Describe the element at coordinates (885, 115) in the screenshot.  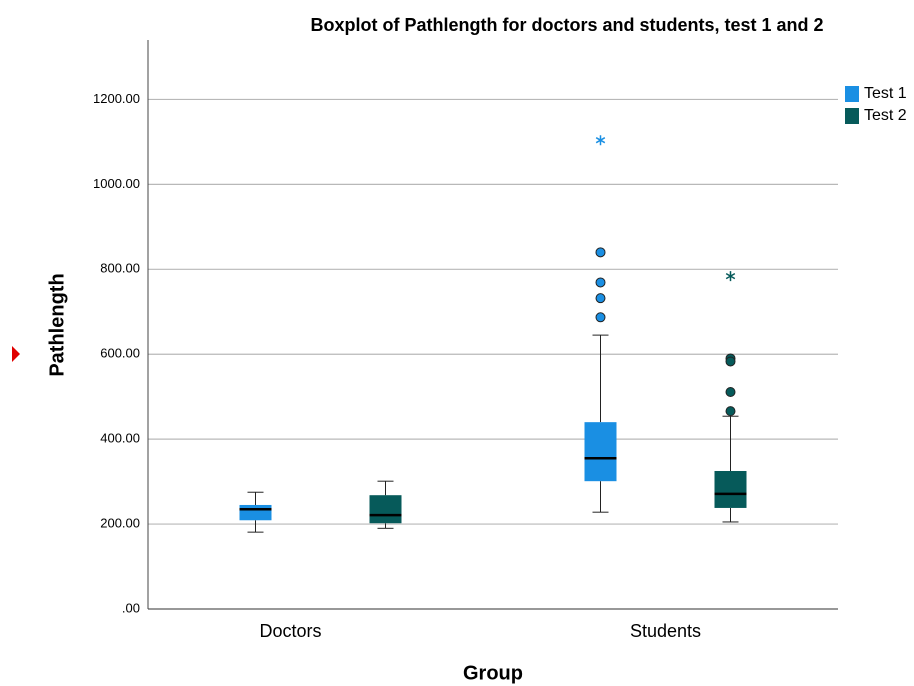
I see `legend-label: Test 2` at that location.